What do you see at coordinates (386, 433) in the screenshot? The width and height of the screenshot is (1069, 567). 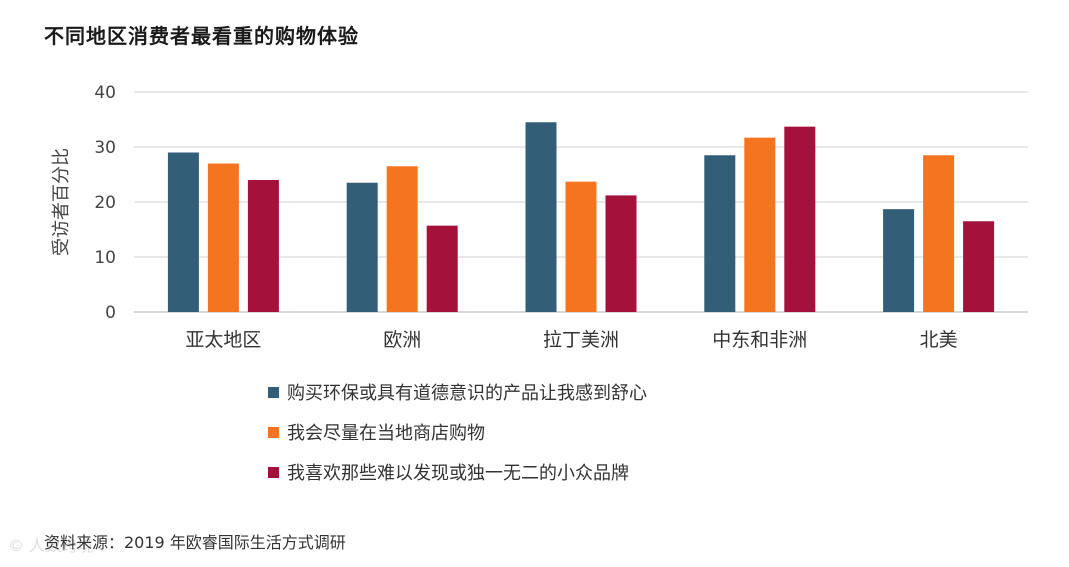 I see `legend-label: 我会尽量在当地商店购物` at bounding box center [386, 433].